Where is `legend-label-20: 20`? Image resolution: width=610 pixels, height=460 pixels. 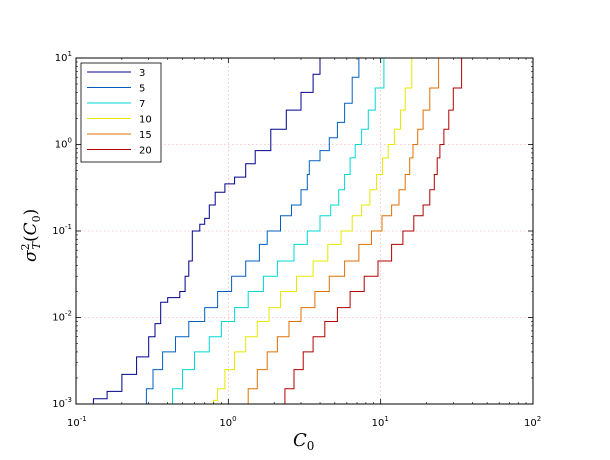 legend-label-20: 20 is located at coordinates (145, 151).